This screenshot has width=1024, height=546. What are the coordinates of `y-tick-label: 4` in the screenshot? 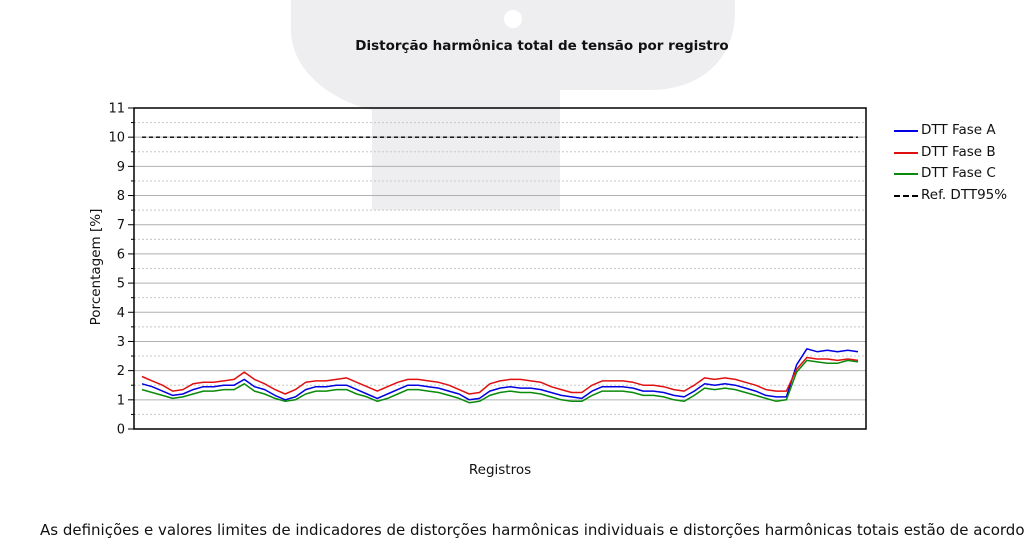 It's located at (121, 313).